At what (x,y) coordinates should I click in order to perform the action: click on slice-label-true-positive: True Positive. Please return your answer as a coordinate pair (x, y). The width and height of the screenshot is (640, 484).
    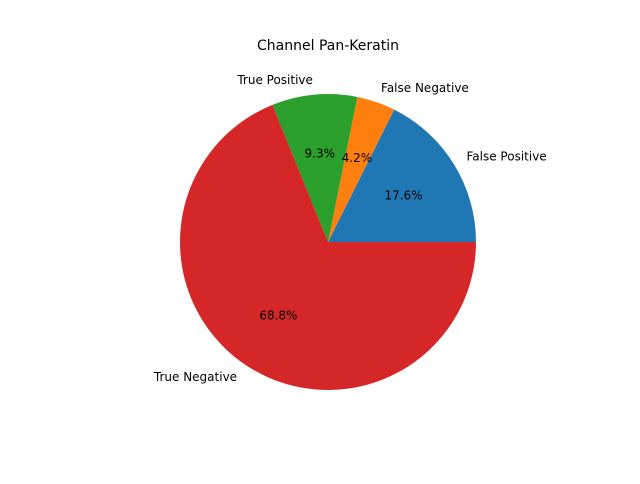
    Looking at the image, I should click on (274, 80).